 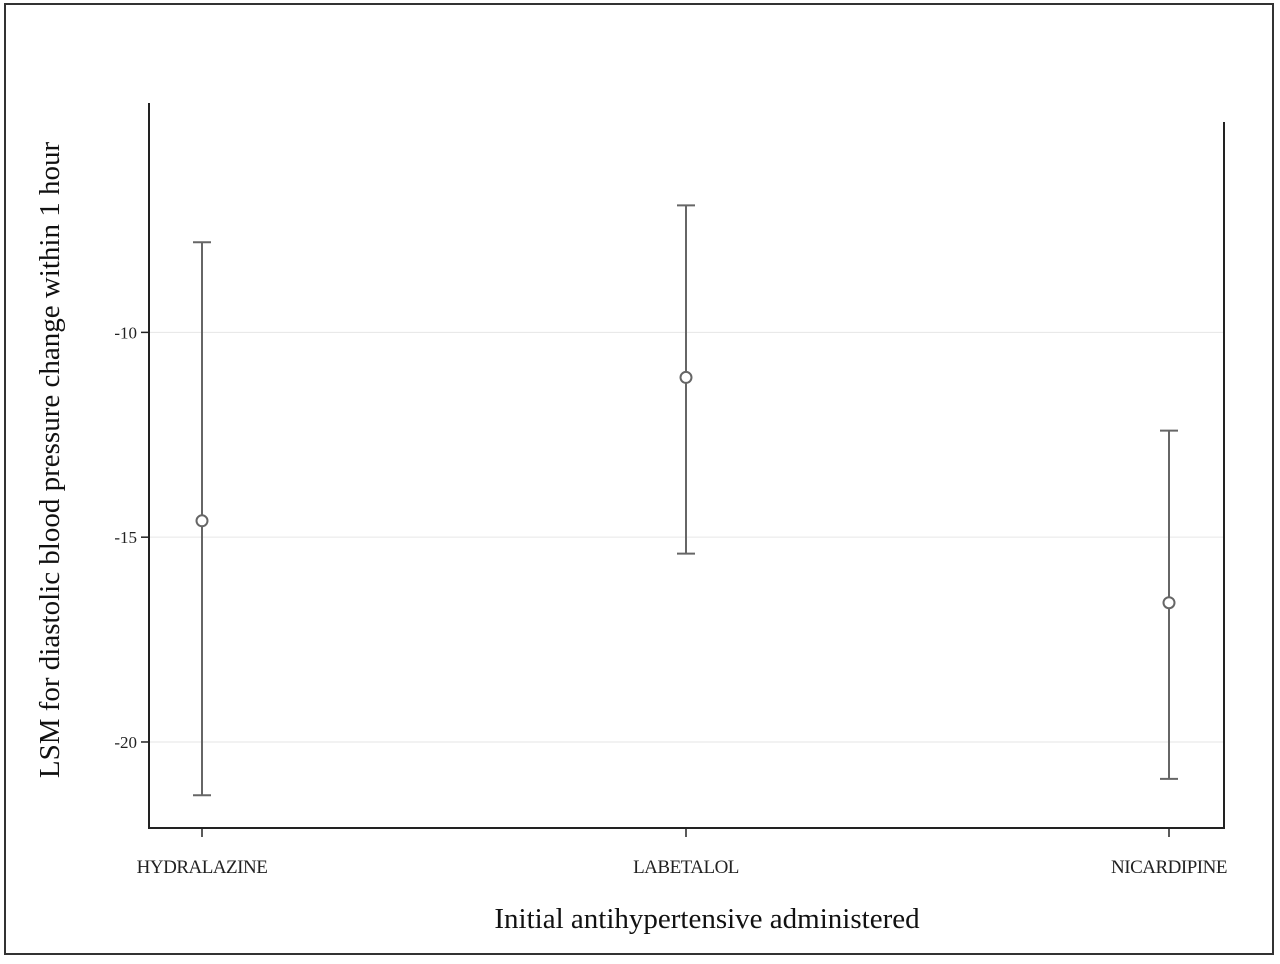 What do you see at coordinates (125, 537) in the screenshot?
I see `y-tick-label: -15` at bounding box center [125, 537].